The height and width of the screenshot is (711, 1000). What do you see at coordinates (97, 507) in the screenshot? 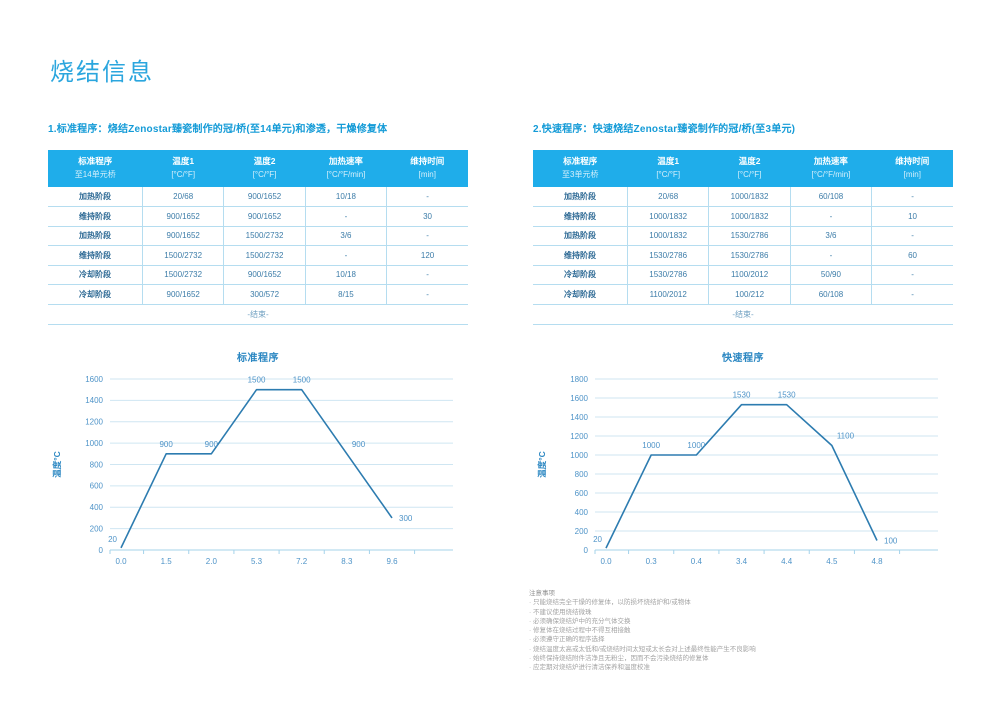
I see `svg-text: 400` at bounding box center [97, 507].